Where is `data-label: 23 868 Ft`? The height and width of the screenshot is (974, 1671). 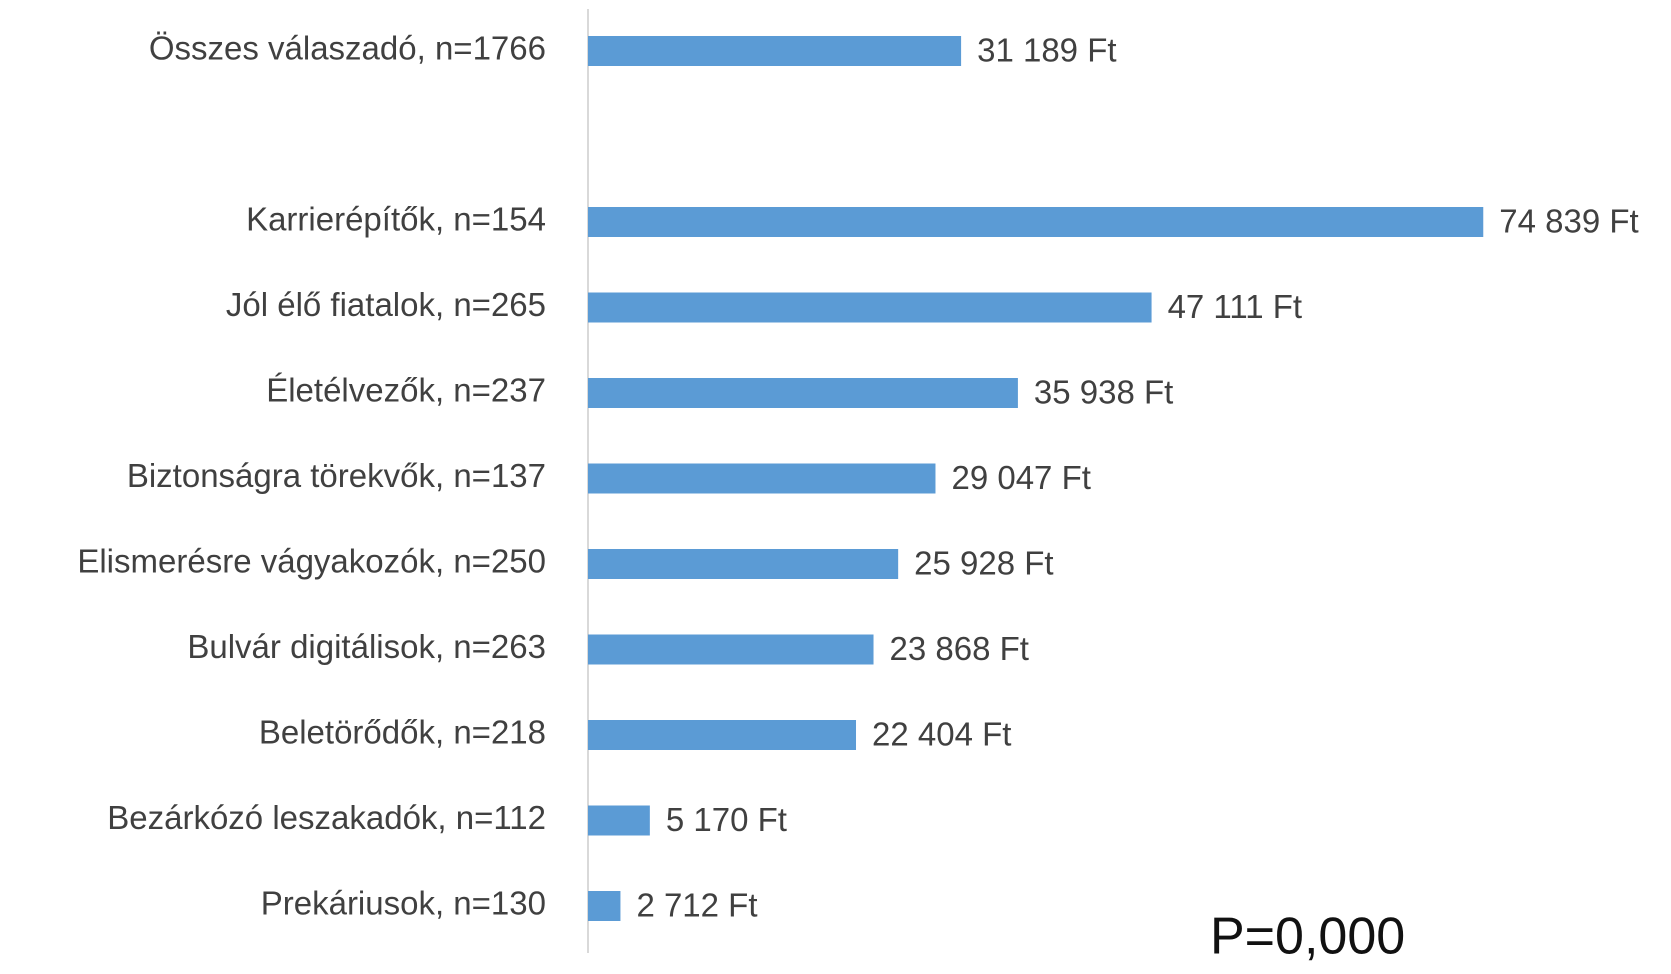
data-label: 23 868 Ft is located at coordinates (959, 648).